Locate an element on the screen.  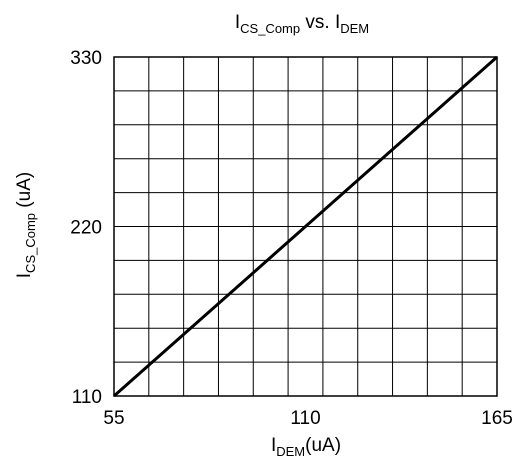
x-tick-label: 110 is located at coordinates (305, 418).